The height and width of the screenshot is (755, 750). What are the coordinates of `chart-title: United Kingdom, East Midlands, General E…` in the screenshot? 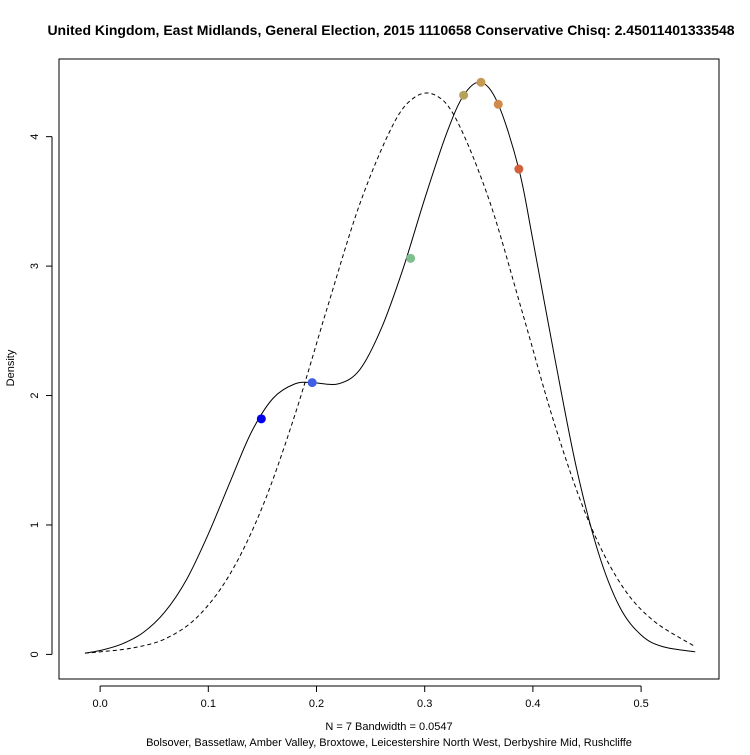 It's located at (390, 30).